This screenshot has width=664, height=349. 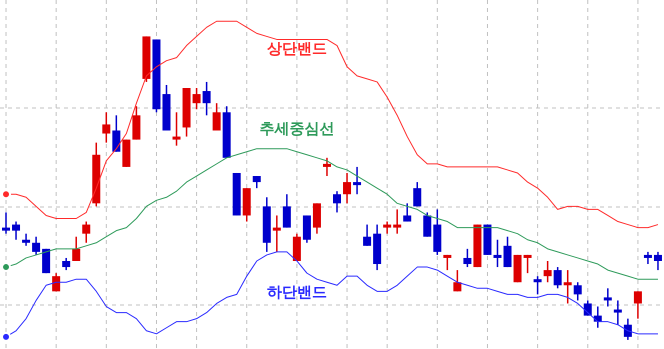 What do you see at coordinates (296, 129) in the screenshot?
I see `series-label: 추세중심선` at bounding box center [296, 129].